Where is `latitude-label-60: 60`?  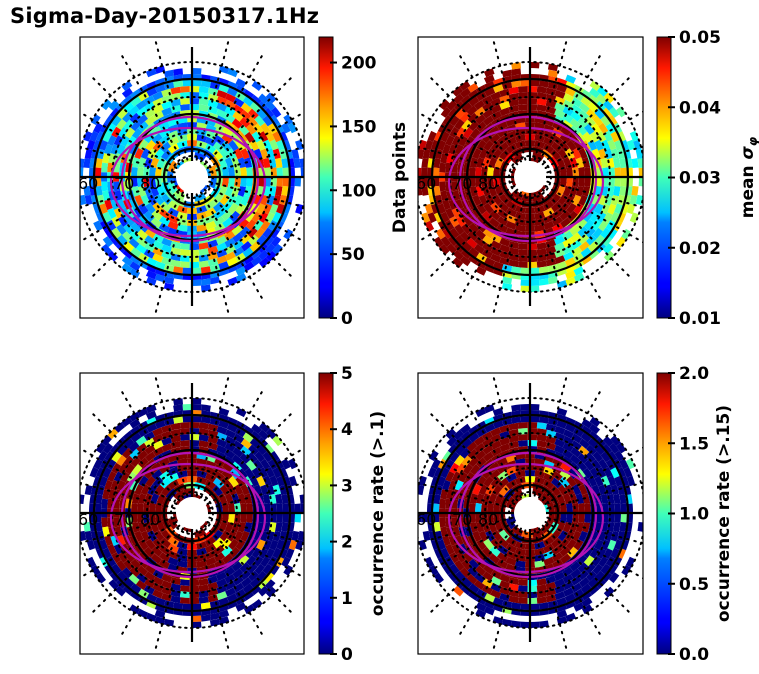
latitude-label-60: 60 is located at coordinates (88, 519).